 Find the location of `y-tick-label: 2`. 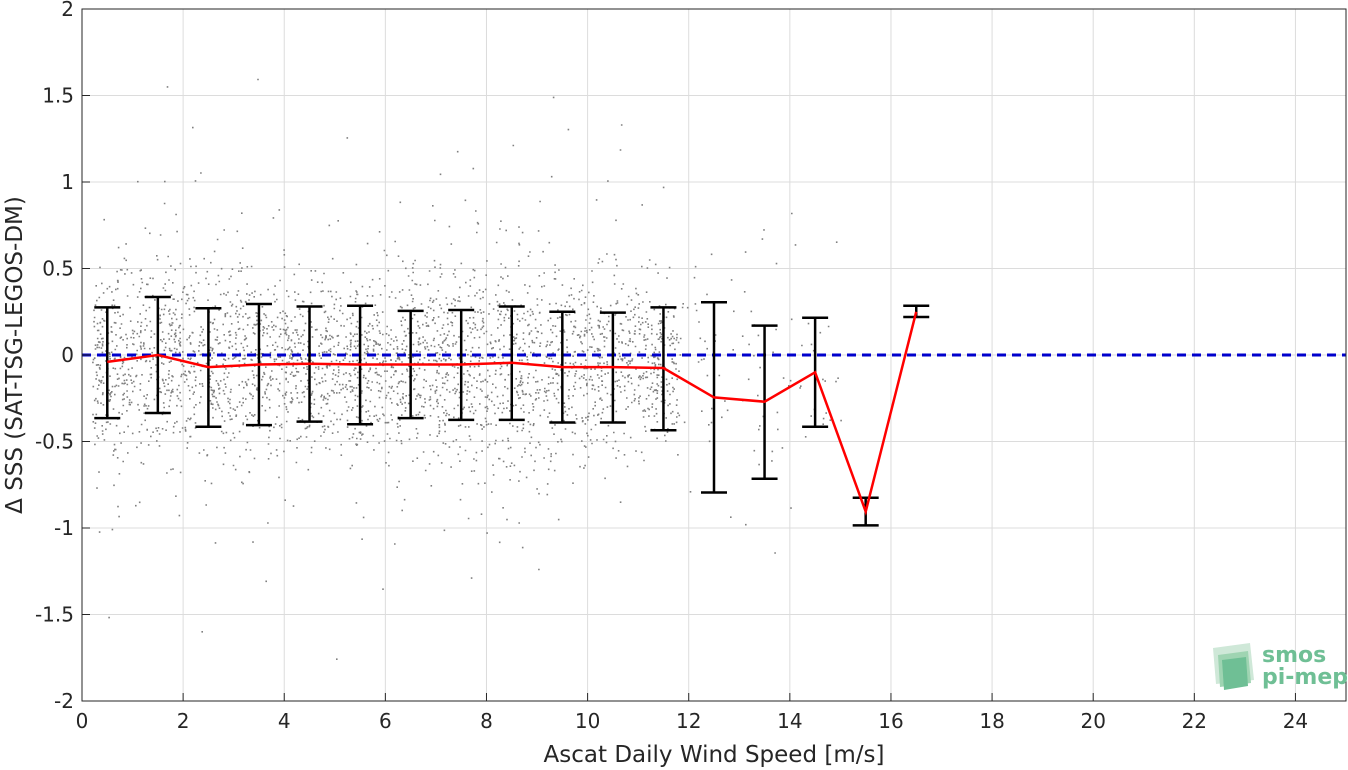

y-tick-label: 2 is located at coordinates (67, 10).